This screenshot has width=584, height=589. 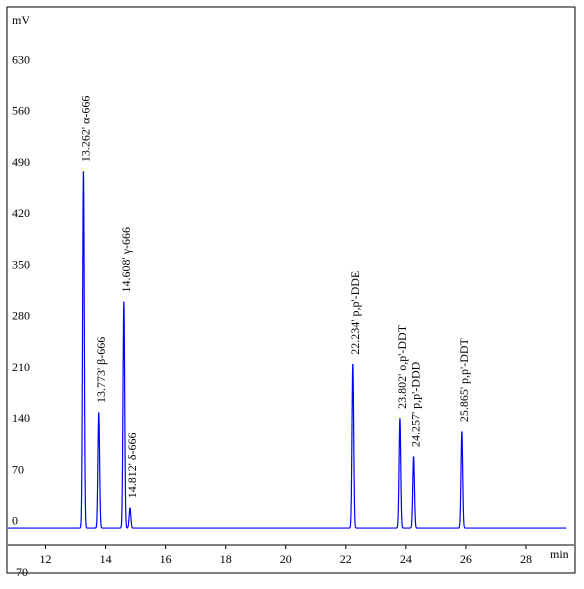 I want to click on y-tick-label: 490, so click(x=21, y=162).